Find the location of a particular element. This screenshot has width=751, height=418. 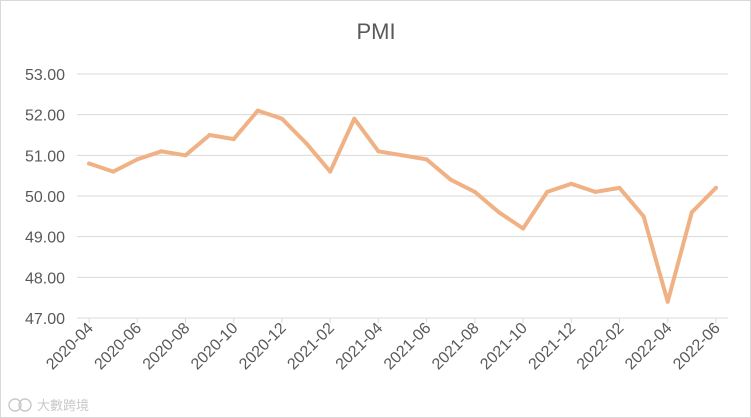

x-tick-label: 2020-06 is located at coordinates (119, 347).